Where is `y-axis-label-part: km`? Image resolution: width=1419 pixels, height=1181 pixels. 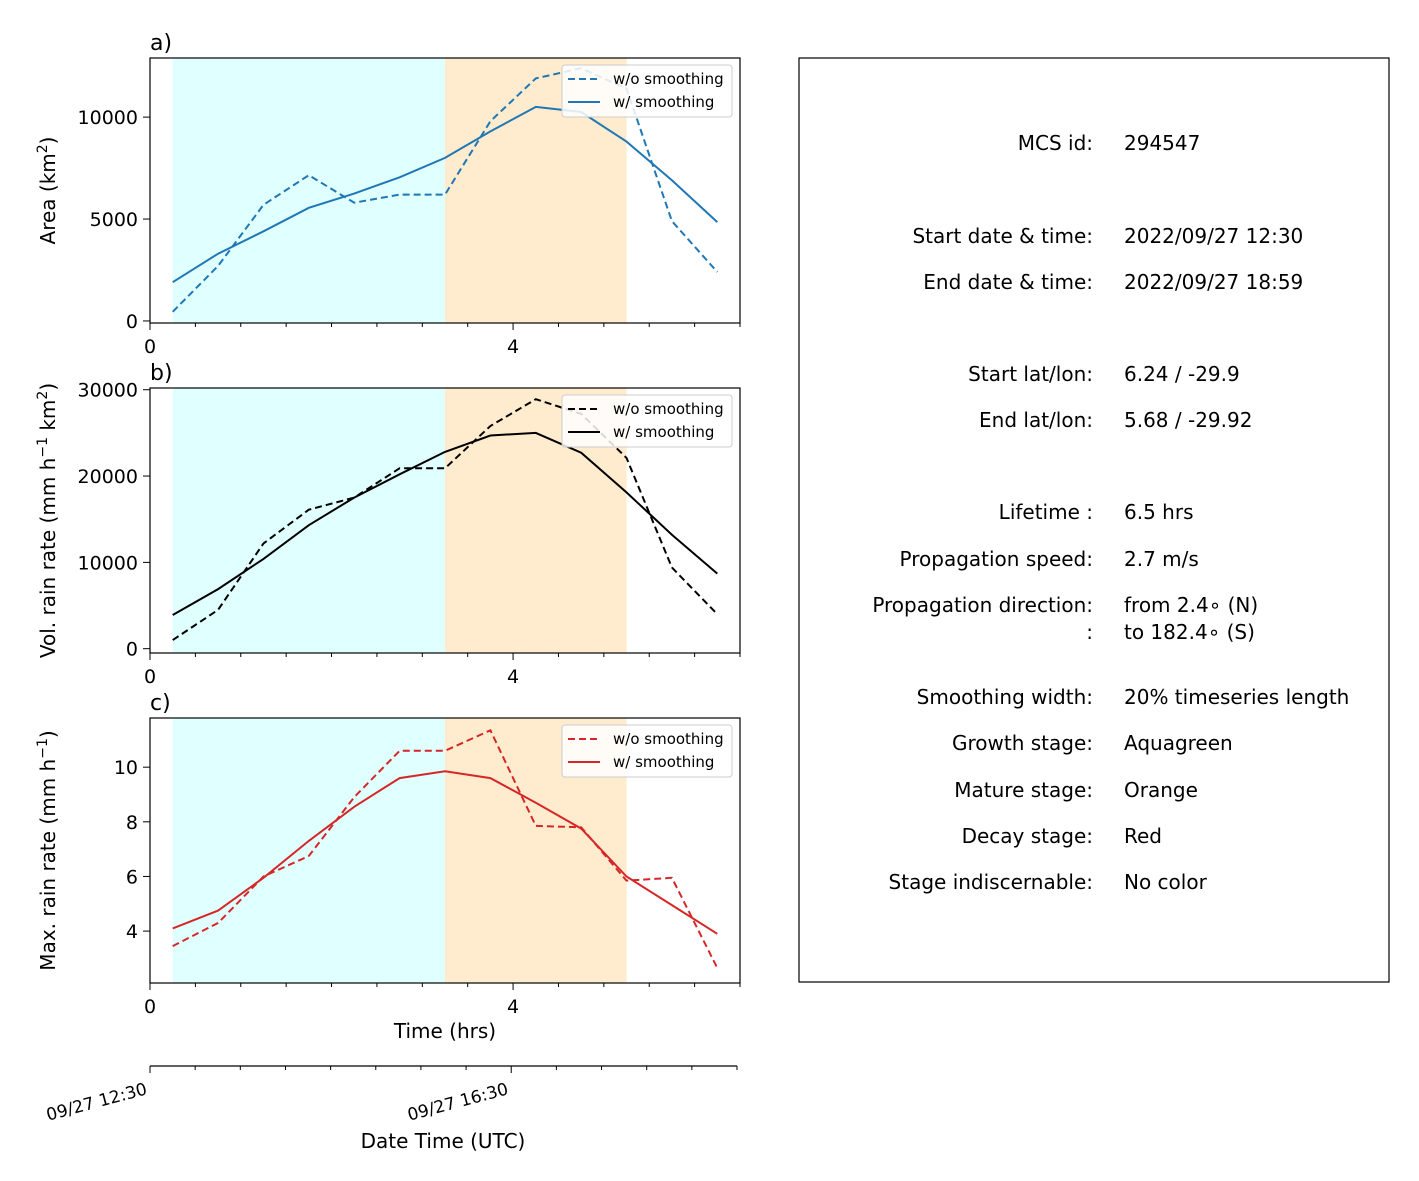
y-axis-label-part: km is located at coordinates (48, 418).